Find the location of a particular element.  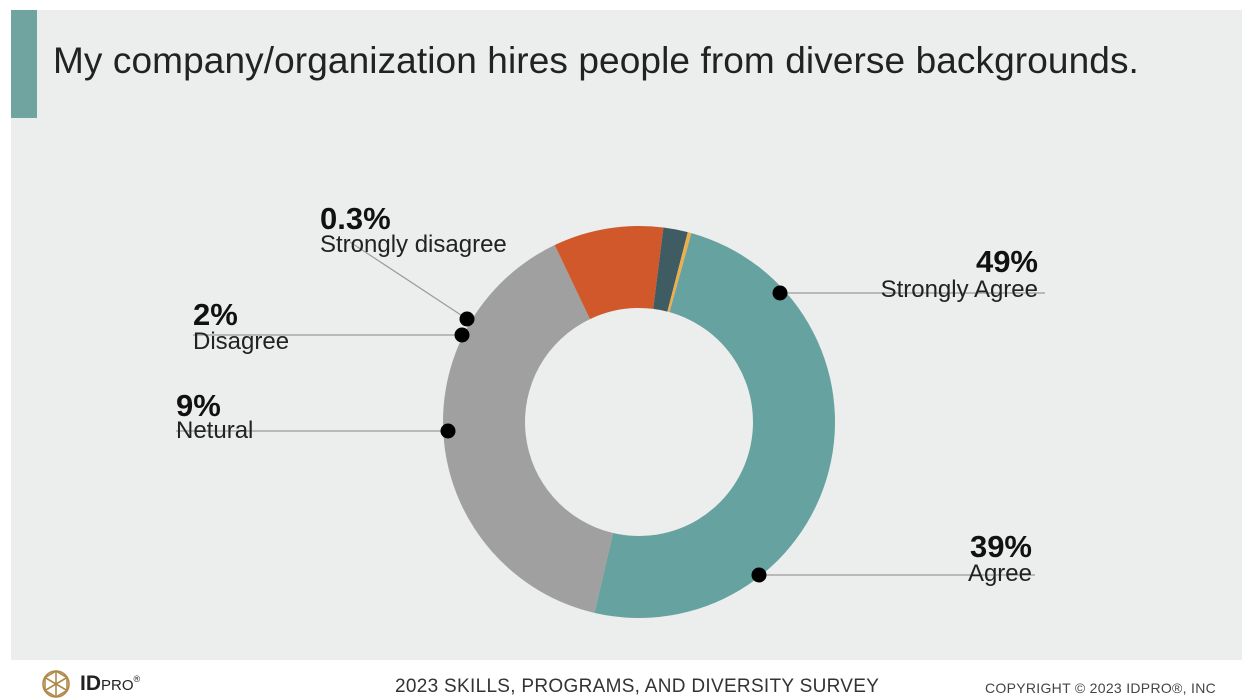

slice-strongly-agree is located at coordinates (714, 425).